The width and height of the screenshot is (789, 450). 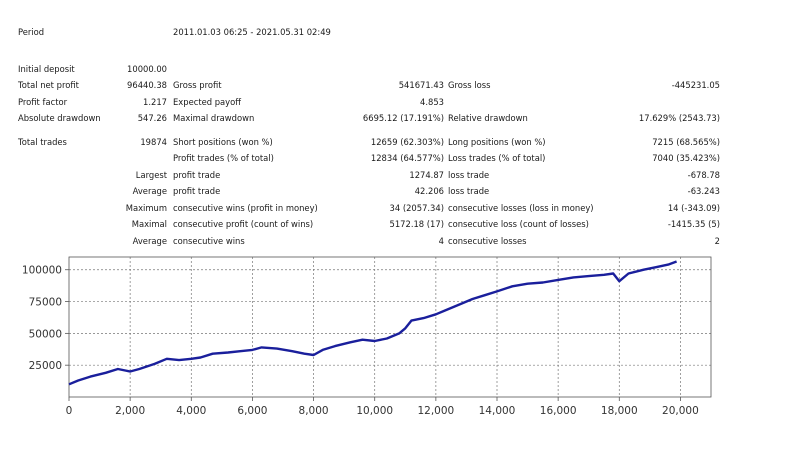 I want to click on loss-trades-label: Loss trades (% of total), so click(x=497, y=158).